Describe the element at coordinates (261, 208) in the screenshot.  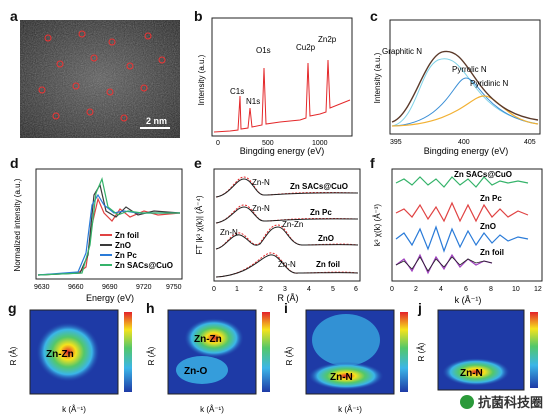
I see `path-label-e-1: Zn-N` at that location.